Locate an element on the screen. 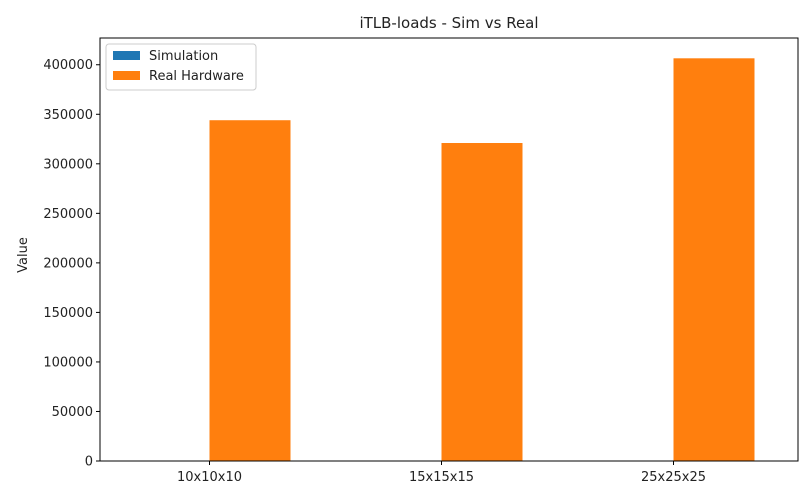 The height and width of the screenshot is (500, 800). x-axis: 10x10x10 15x15x15 25x25x25 is located at coordinates (441, 473).